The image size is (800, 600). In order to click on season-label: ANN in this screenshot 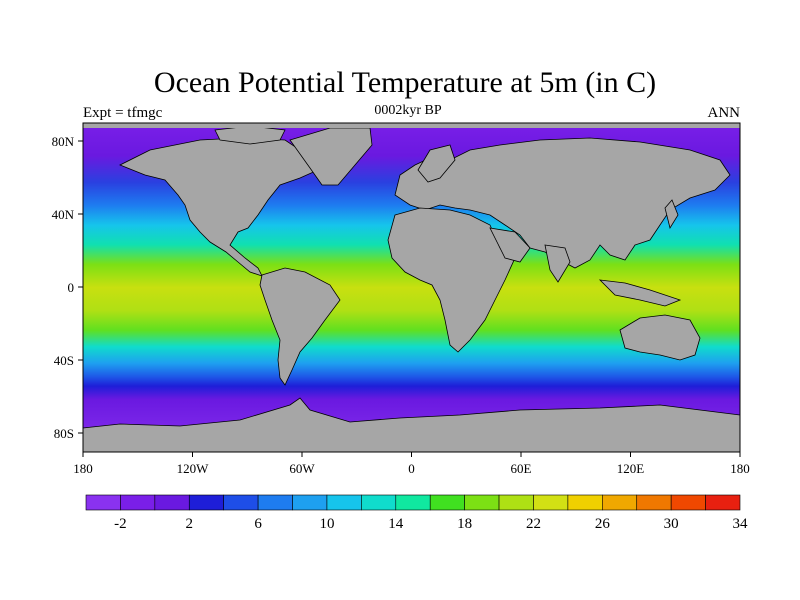, I will do `click(724, 113)`.